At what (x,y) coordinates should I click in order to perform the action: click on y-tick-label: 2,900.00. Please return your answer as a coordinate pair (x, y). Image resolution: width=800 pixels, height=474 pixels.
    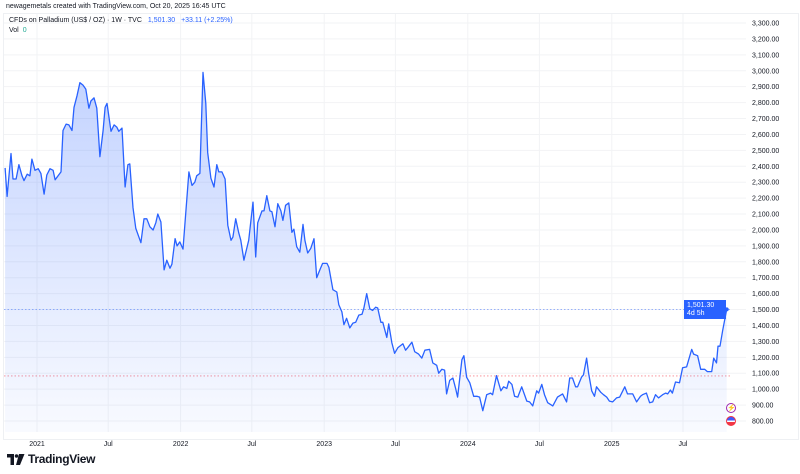
    Looking at the image, I should click on (765, 87).